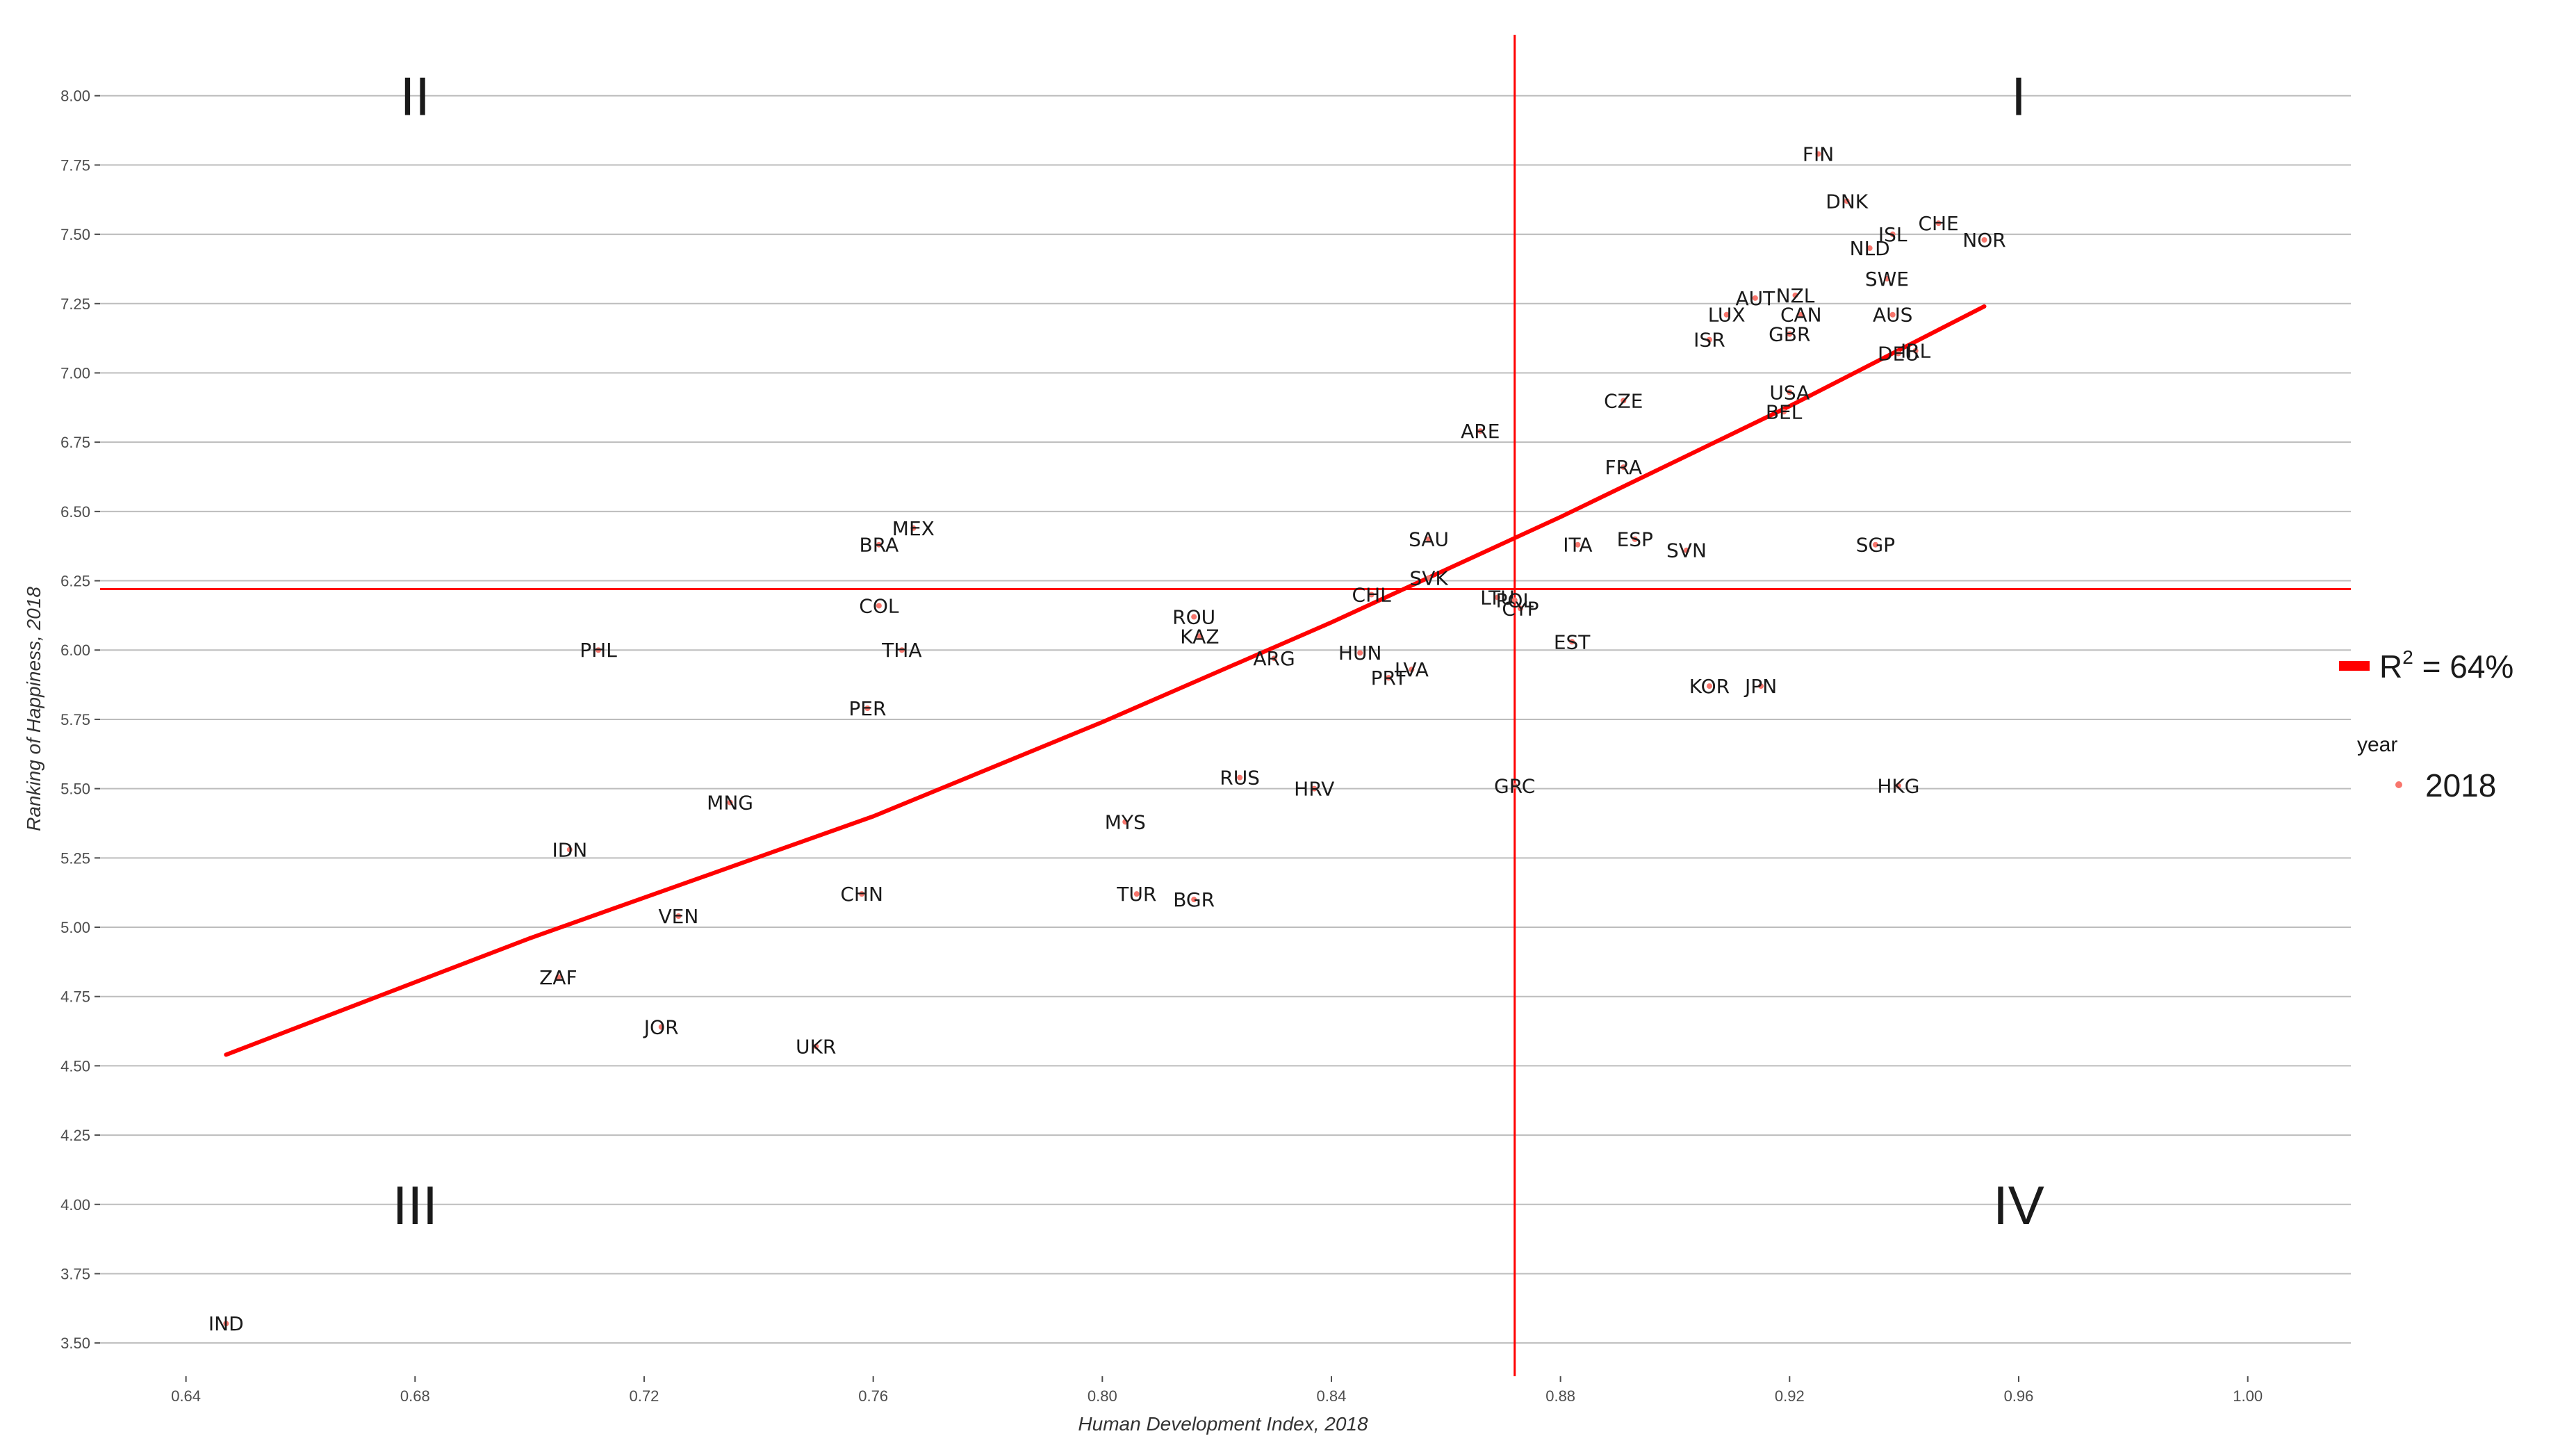 This screenshot has height=1452, width=2576. I want to click on y-tick-label-3-75: 3.75, so click(75, 1274).